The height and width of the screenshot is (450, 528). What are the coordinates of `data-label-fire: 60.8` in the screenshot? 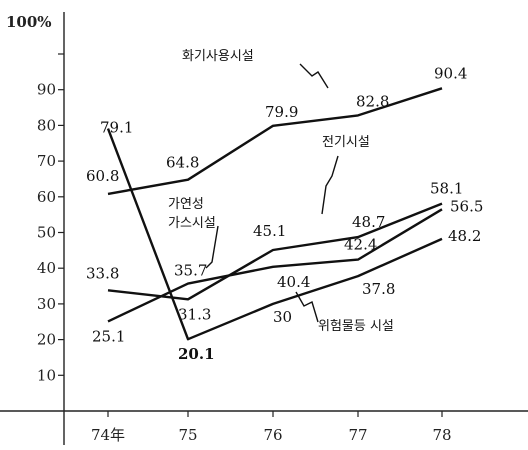 It's located at (102, 176).